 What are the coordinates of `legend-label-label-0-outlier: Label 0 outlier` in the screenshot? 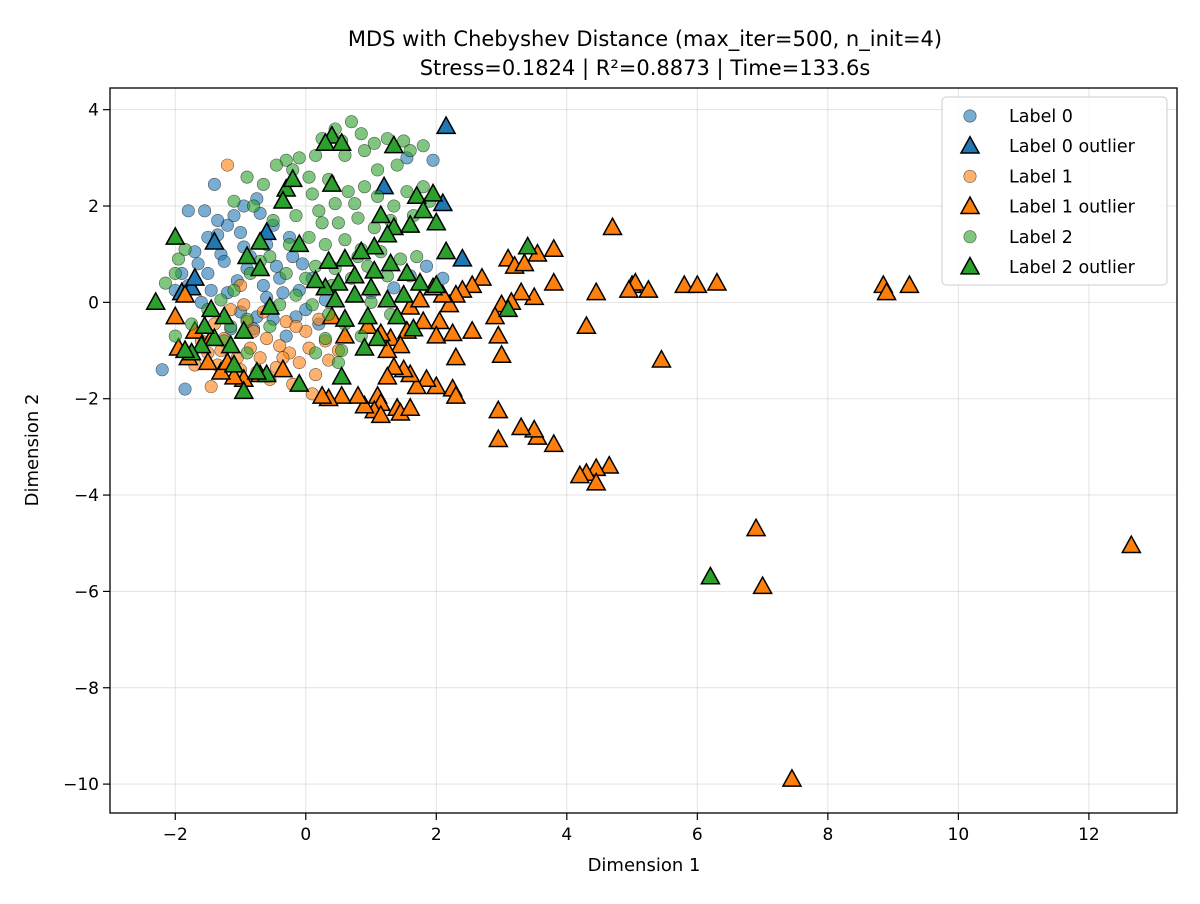 It's located at (1072, 147).